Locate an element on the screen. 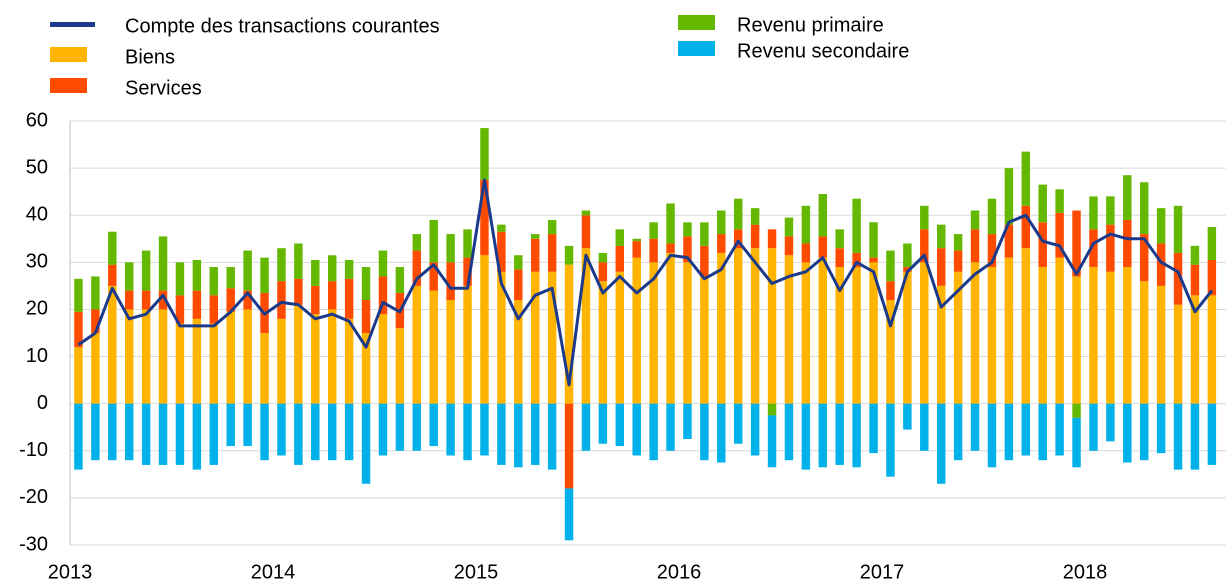 The height and width of the screenshot is (585, 1226). x-tick-label: 2013 is located at coordinates (70, 572).